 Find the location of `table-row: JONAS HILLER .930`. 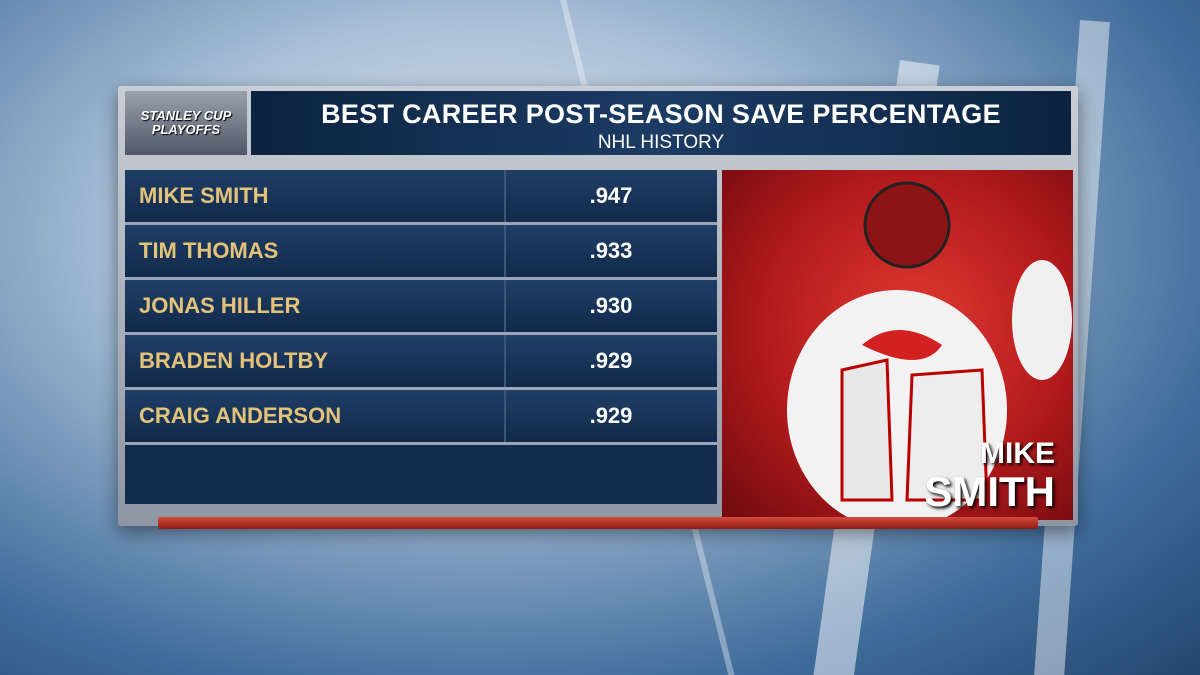

table-row: JONAS HILLER .930 is located at coordinates (421, 307).